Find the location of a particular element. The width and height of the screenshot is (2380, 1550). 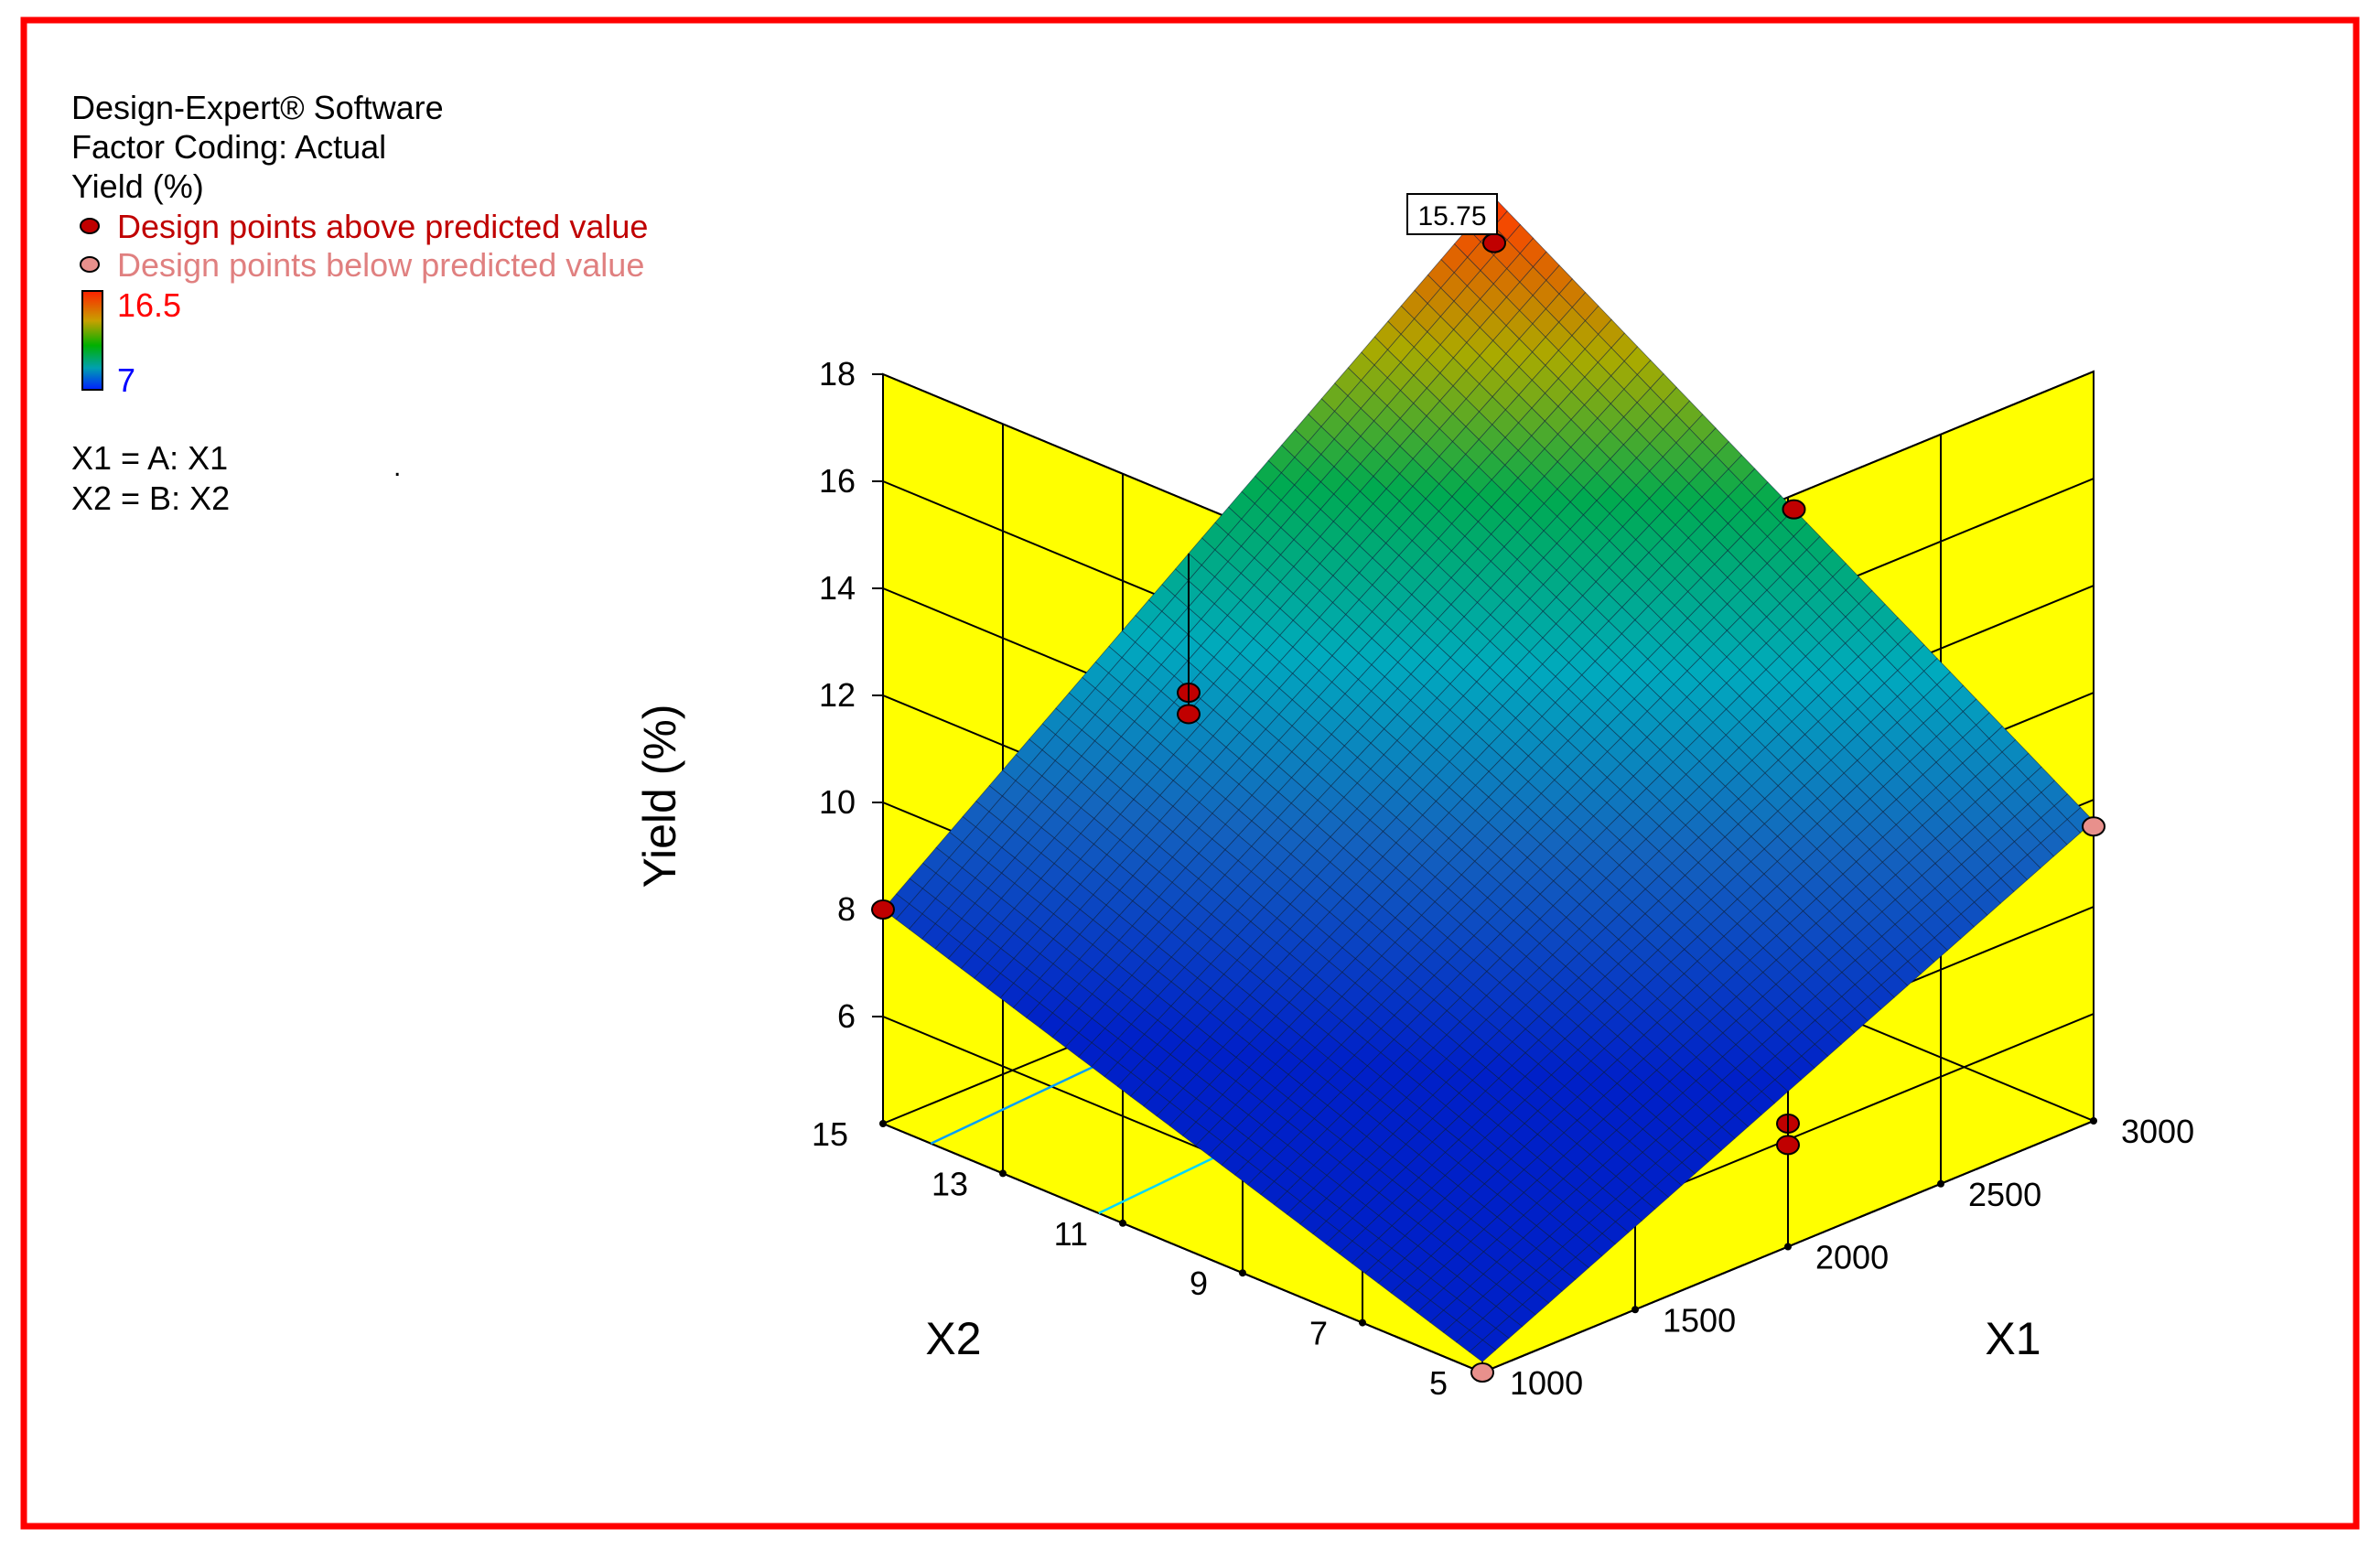

color-scale-min: 7 is located at coordinates (126, 380).